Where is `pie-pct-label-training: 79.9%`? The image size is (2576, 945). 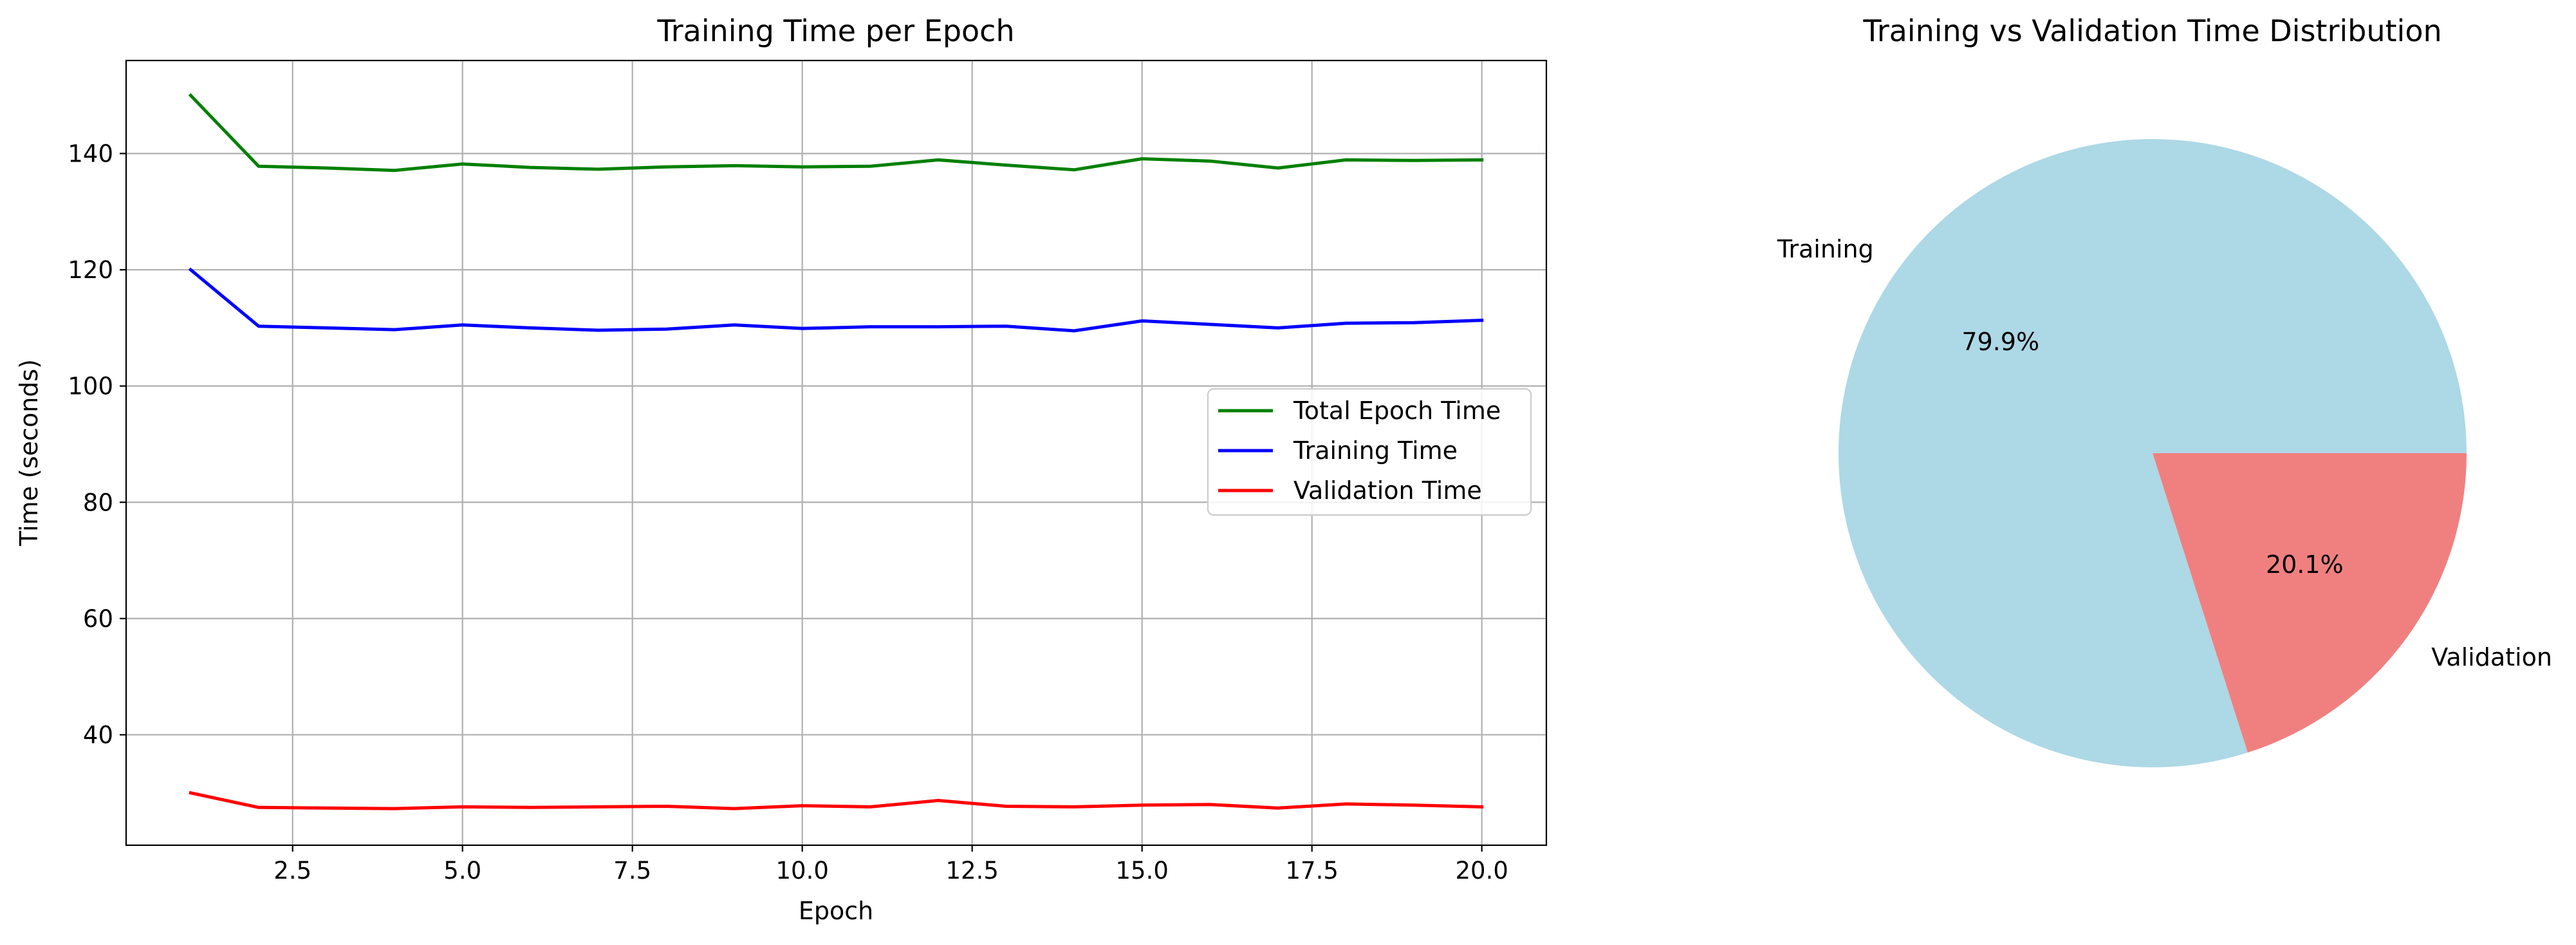 pie-pct-label-training: 79.9% is located at coordinates (2000, 342).